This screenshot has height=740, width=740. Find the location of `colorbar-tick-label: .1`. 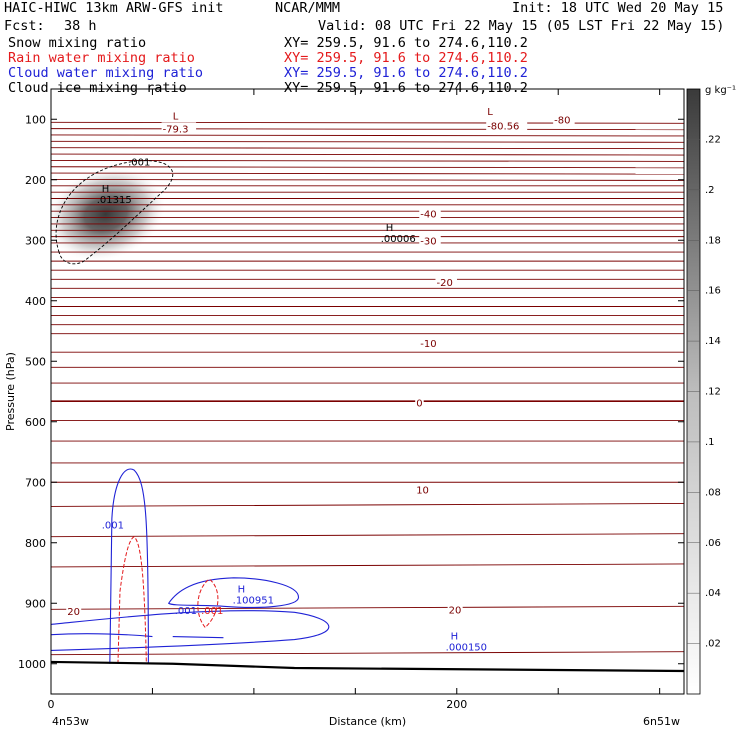

colorbar-tick-label: .1 is located at coordinates (710, 442).